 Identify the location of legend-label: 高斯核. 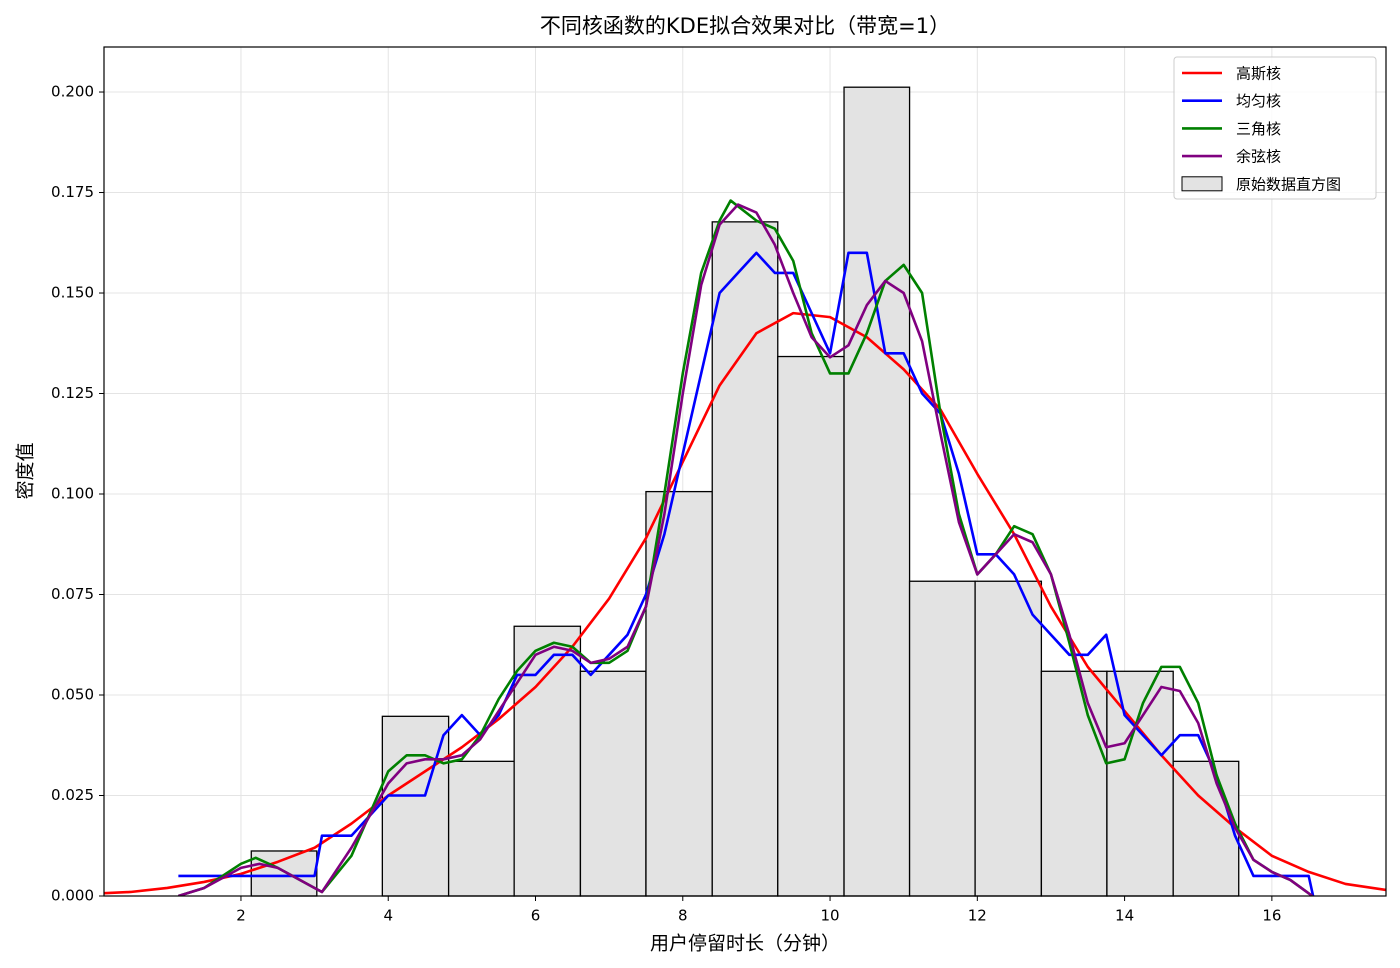
(1258, 74).